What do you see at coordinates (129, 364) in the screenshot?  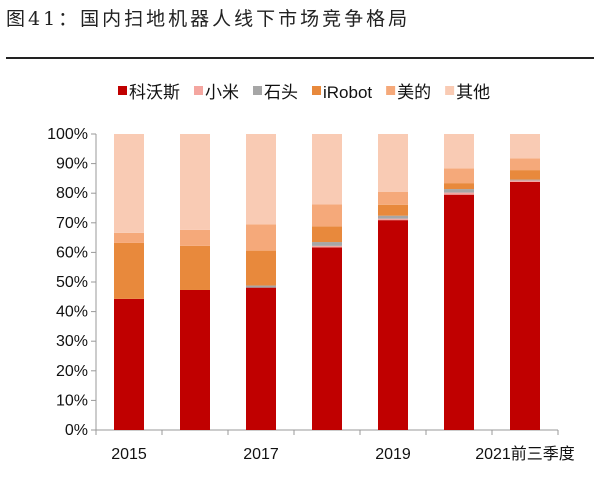 I see `bar-segment-科沃斯-2015` at bounding box center [129, 364].